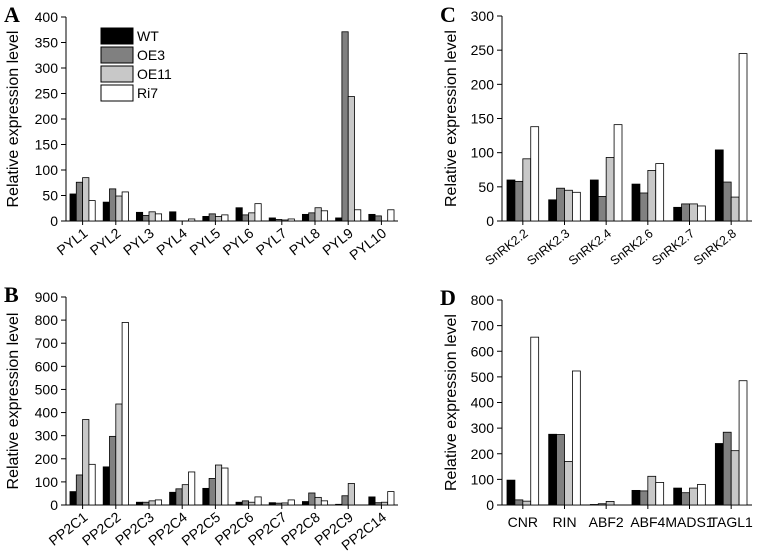 This screenshot has height=559, width=780. What do you see at coordinates (324, 503) in the screenshot?
I see `bar-b-pp2c8-ri7` at bounding box center [324, 503].